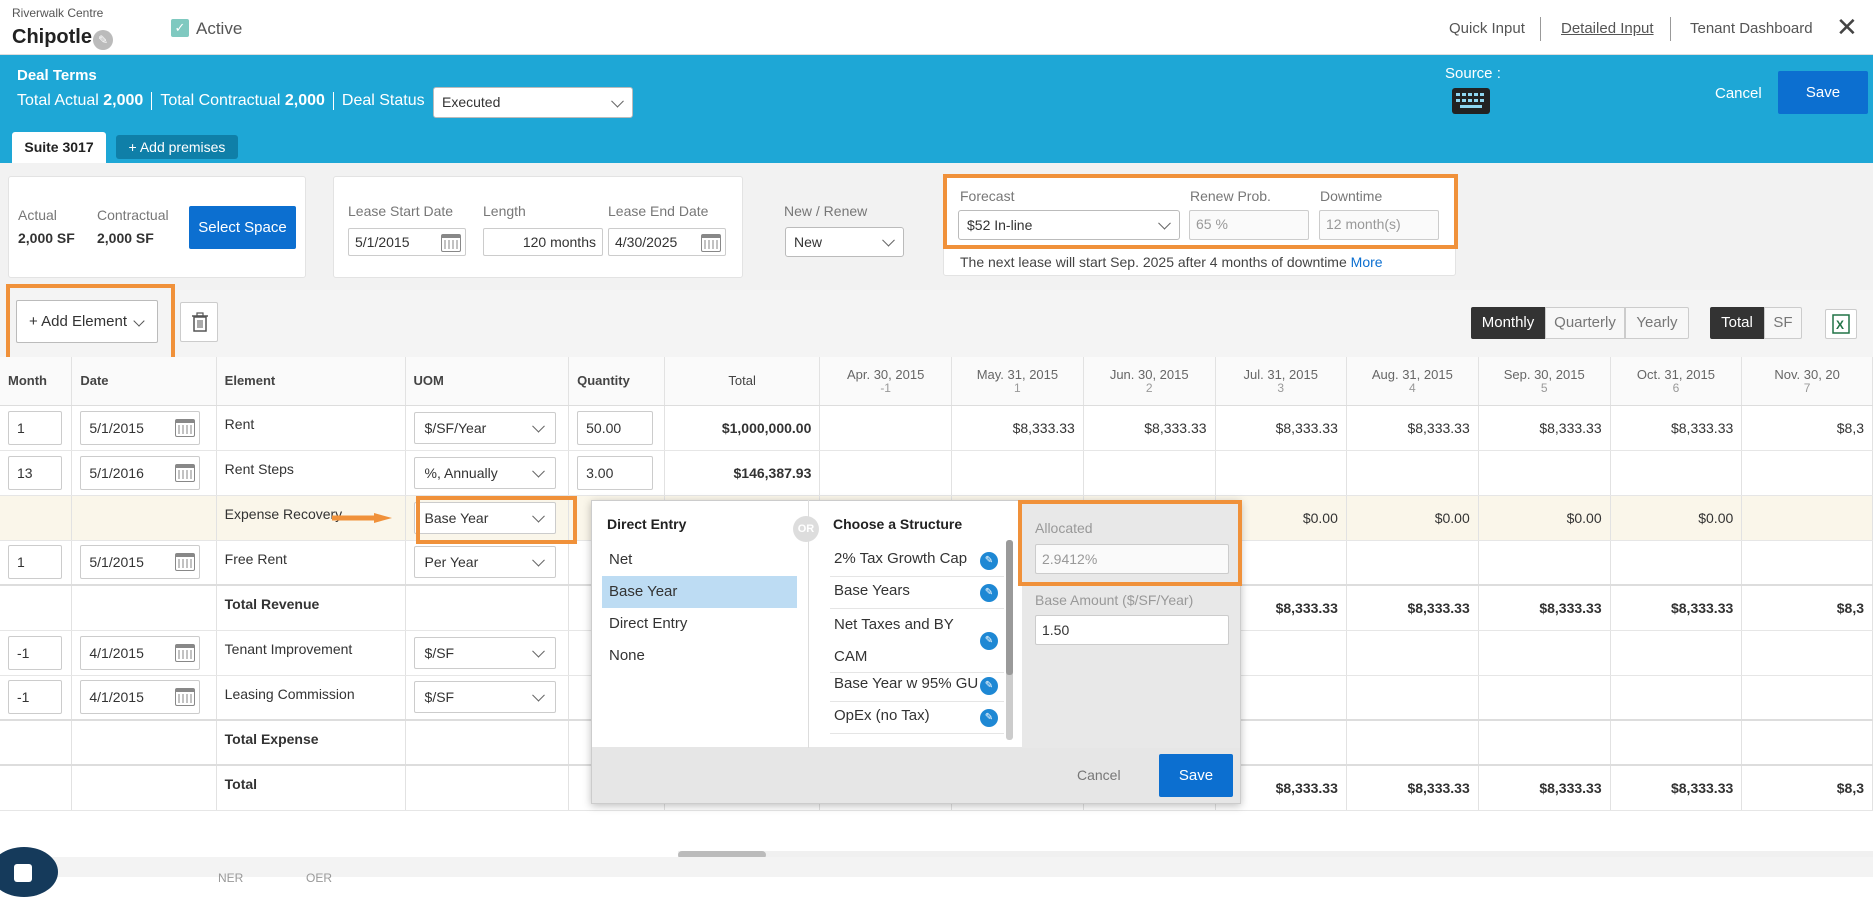  What do you see at coordinates (36, 787) in the screenshot?
I see `month-cell` at bounding box center [36, 787].